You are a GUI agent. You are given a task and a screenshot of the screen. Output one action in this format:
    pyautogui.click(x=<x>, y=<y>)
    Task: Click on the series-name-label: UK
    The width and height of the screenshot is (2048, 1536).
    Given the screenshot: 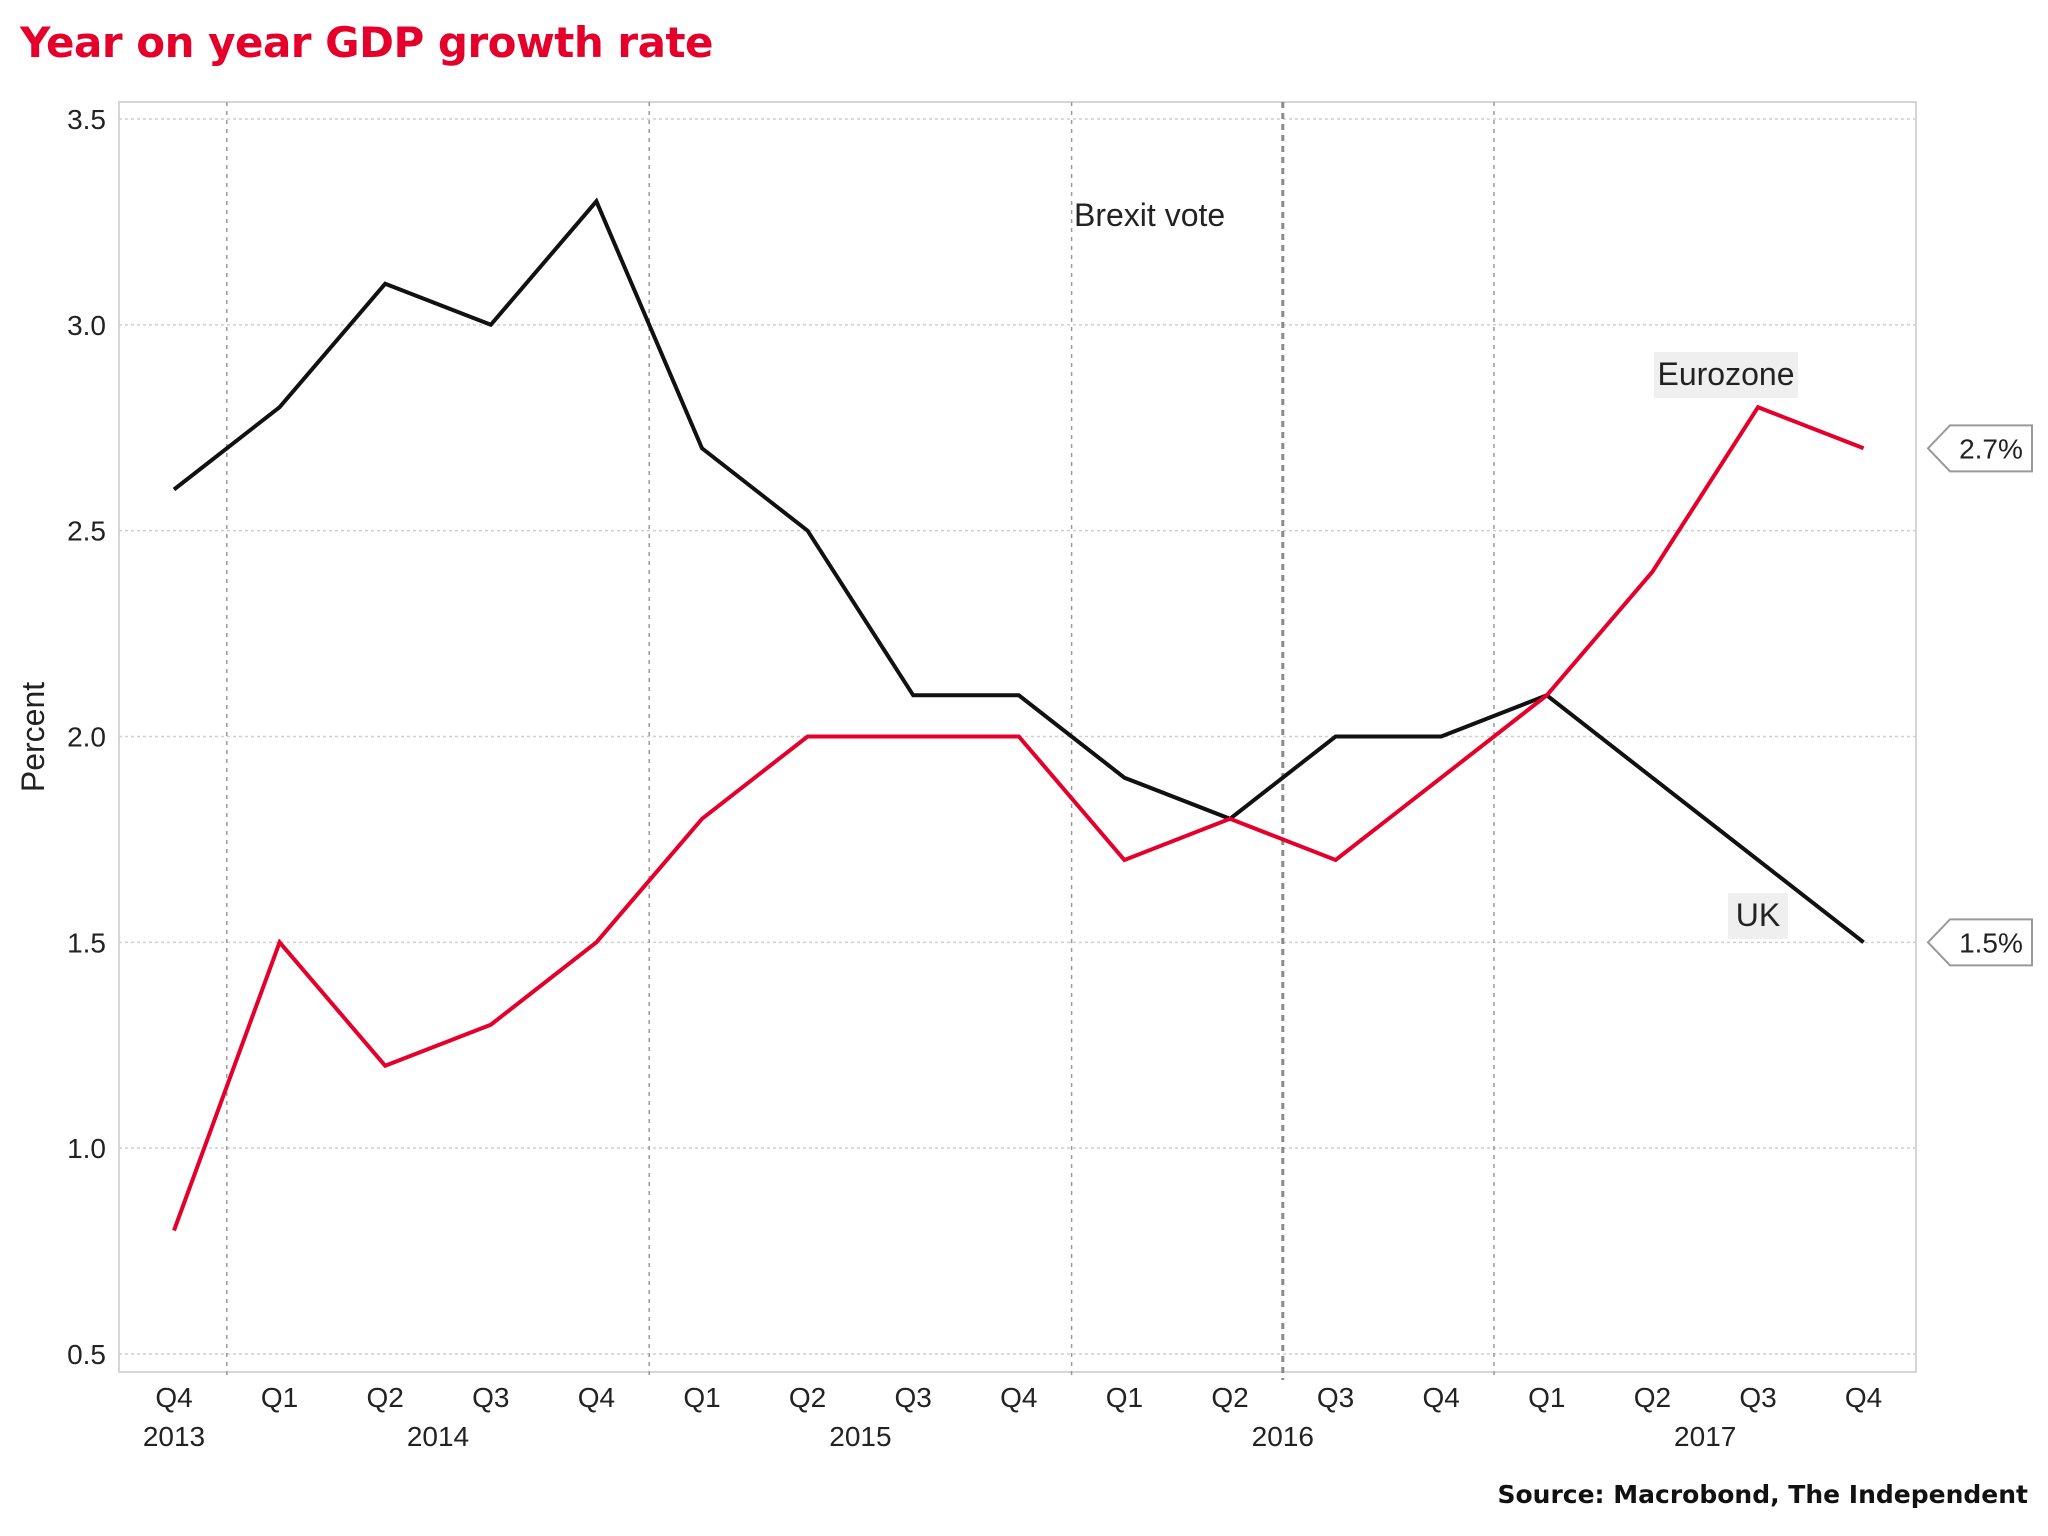 What is the action you would take?
    pyautogui.click(x=1758, y=915)
    